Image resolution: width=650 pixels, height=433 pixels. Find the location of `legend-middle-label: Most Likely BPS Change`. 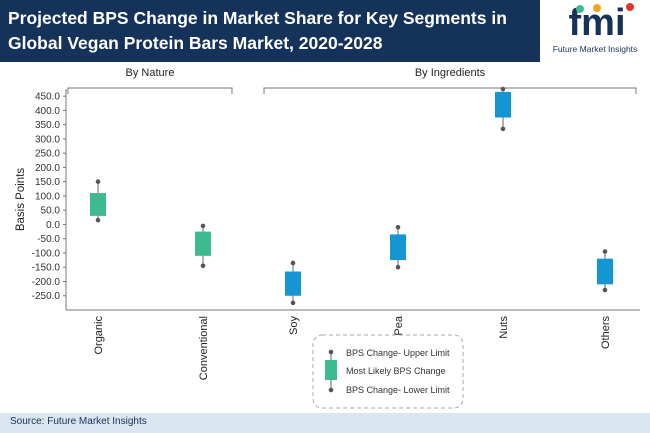

legend-middle-label: Most Likely BPS Change is located at coordinates (396, 371).